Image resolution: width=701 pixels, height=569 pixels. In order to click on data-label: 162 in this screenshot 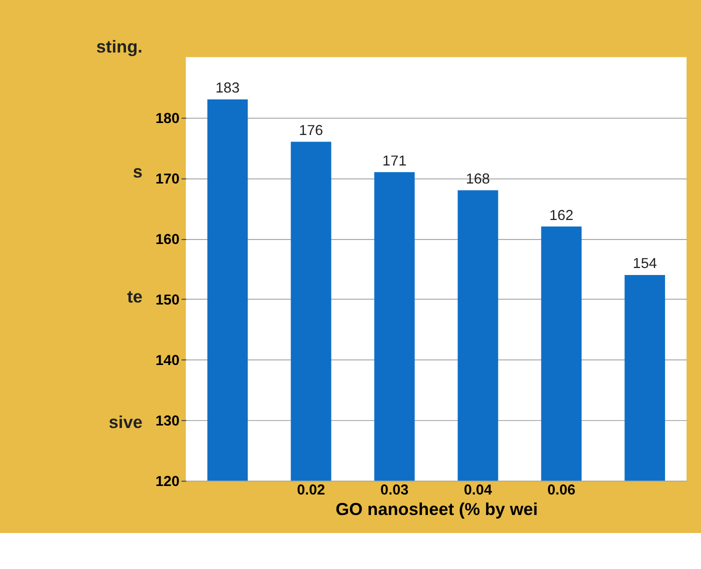, I will do `click(561, 216)`.